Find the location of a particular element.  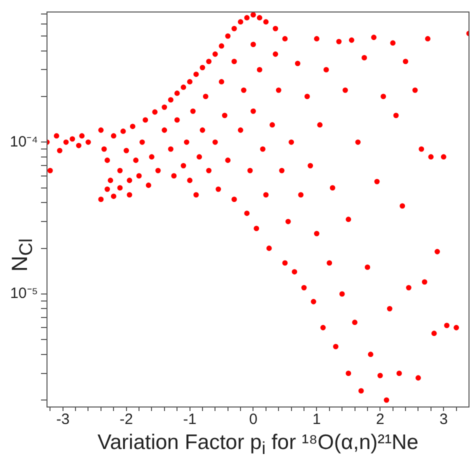

x-axis-title: Variation Factor p$_{i}$ for ¹⁸O(α,n)²¹Ne is located at coordinates (258, 445).